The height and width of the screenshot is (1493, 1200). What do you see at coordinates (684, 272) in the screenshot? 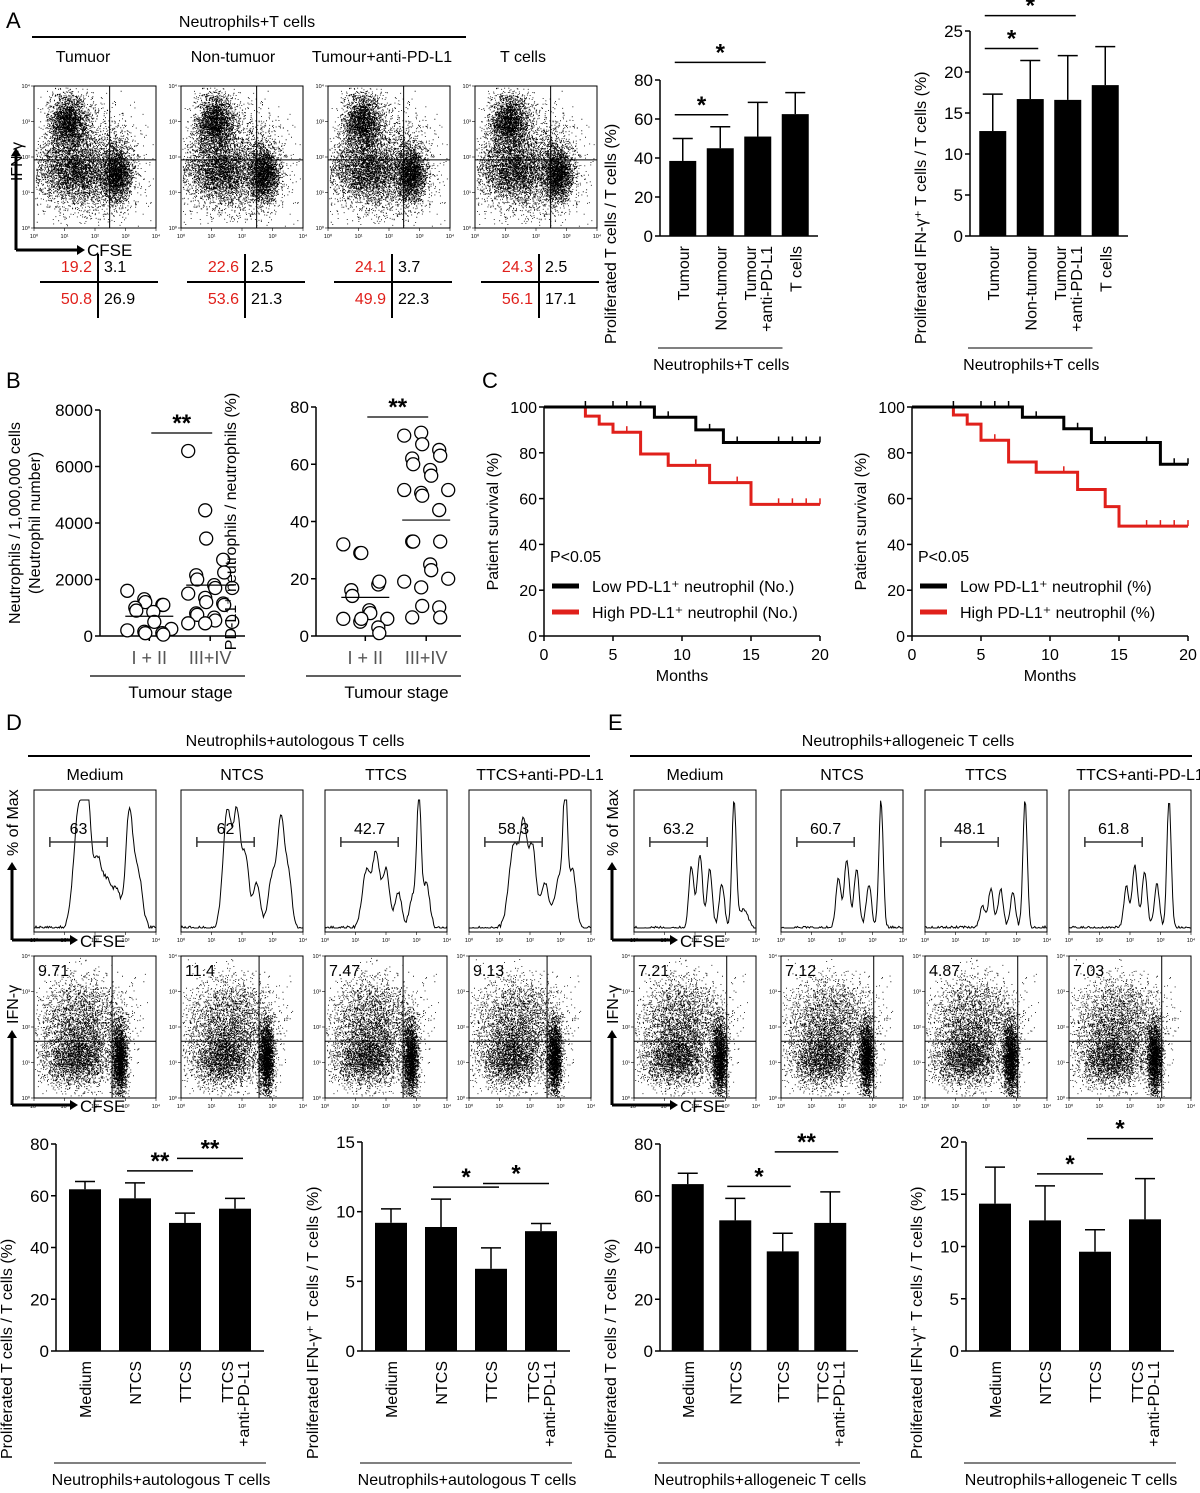
I see `category-label: Tumour` at bounding box center [684, 272].